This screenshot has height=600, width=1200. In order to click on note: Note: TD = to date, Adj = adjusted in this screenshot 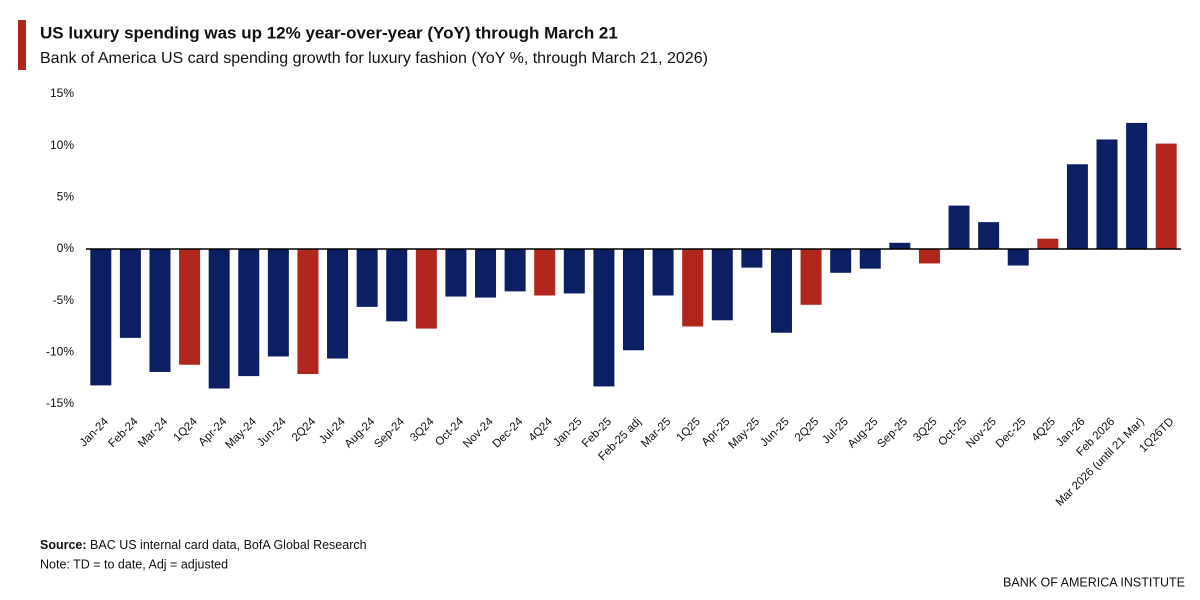, I will do `click(134, 564)`.